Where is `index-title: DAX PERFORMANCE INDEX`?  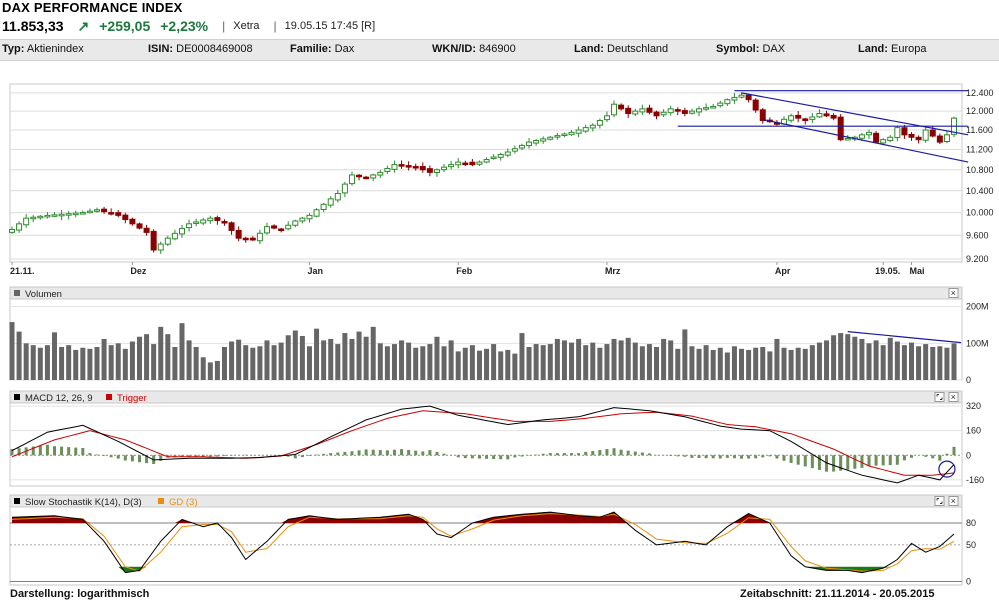
index-title: DAX PERFORMANCE INDEX is located at coordinates (92, 7).